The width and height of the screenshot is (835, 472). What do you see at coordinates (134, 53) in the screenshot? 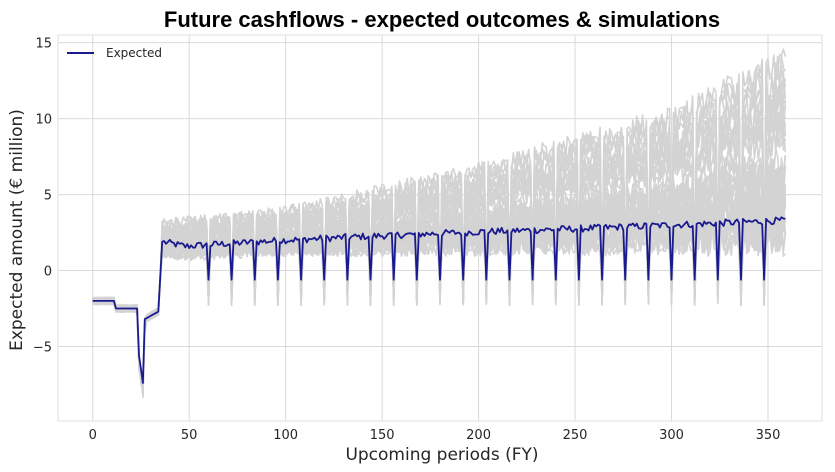
I see `legend-expected-label: Expected` at bounding box center [134, 53].